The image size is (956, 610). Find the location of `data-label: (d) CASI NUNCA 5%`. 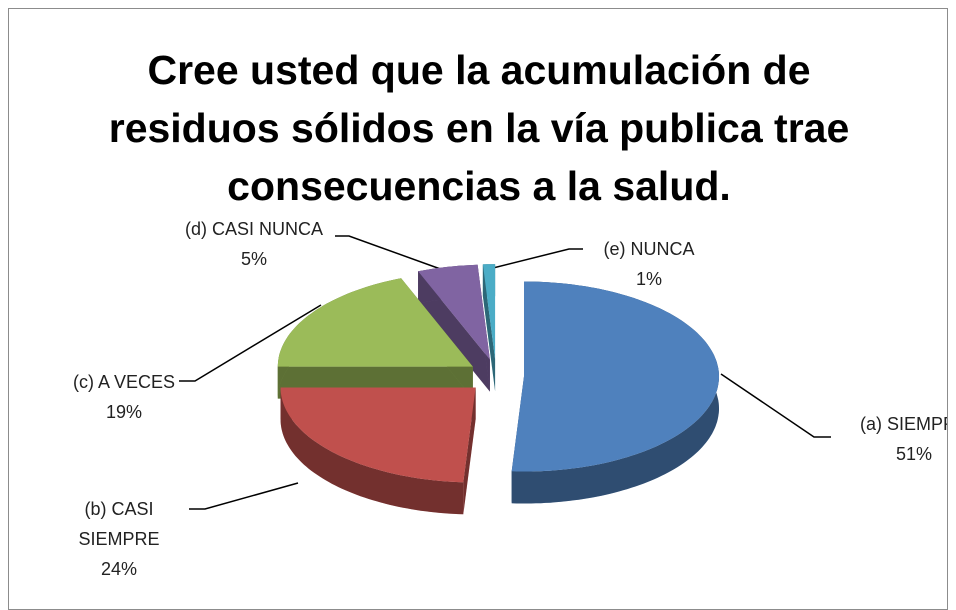

data-label: (d) CASI NUNCA 5% is located at coordinates (254, 244).